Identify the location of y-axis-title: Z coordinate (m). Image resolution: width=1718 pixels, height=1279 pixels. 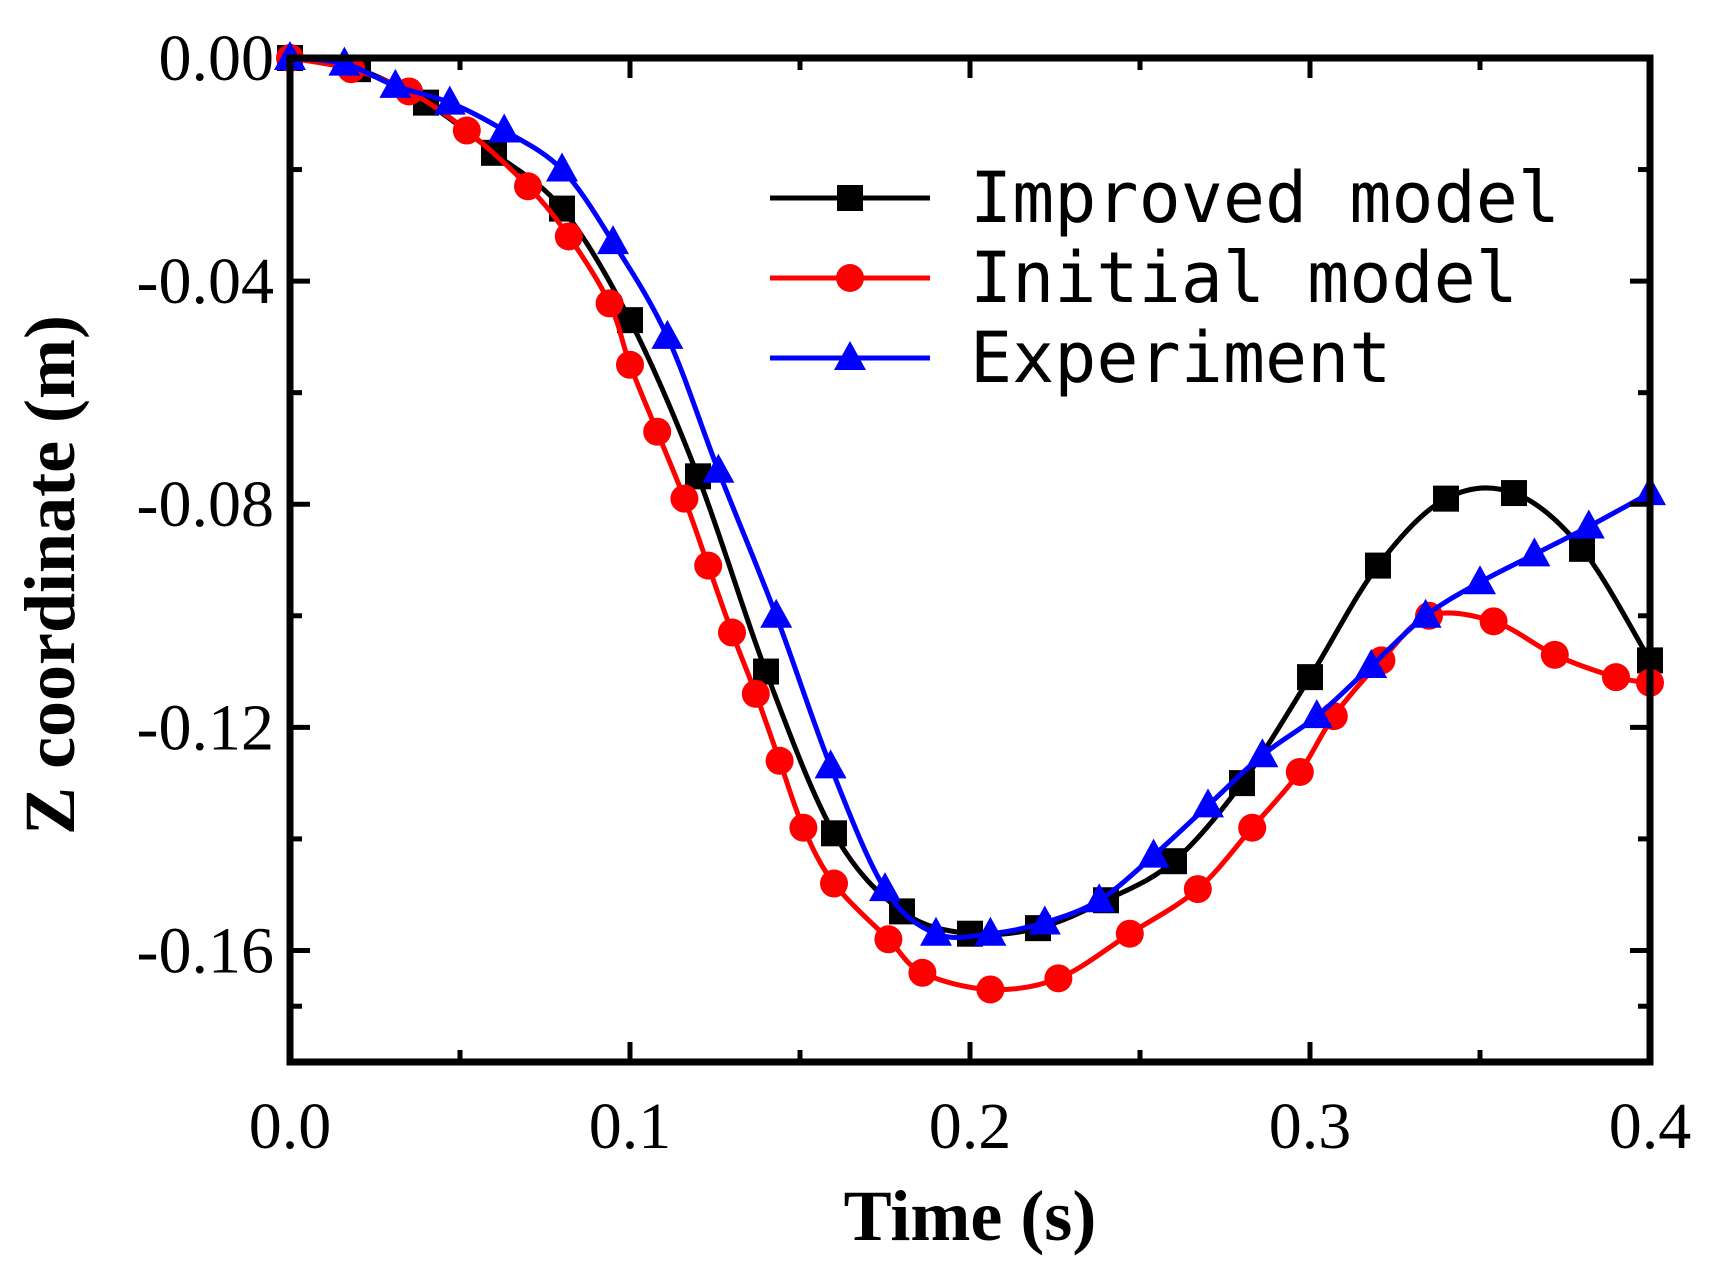
(50, 575).